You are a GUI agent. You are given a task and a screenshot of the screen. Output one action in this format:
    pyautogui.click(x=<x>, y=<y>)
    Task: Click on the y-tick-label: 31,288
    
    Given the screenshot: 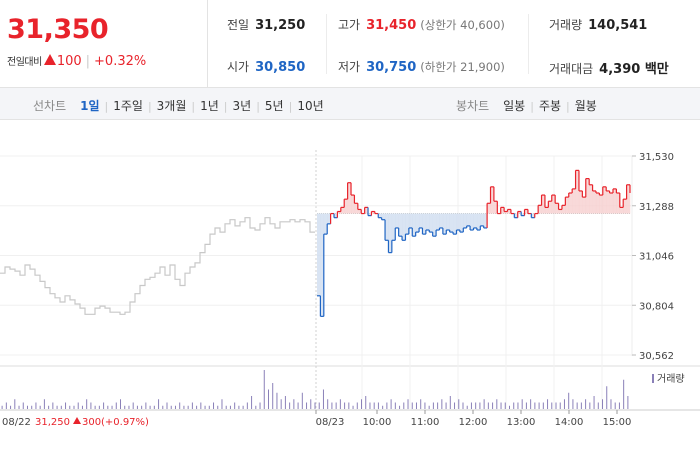 What is the action you would take?
    pyautogui.click(x=656, y=207)
    